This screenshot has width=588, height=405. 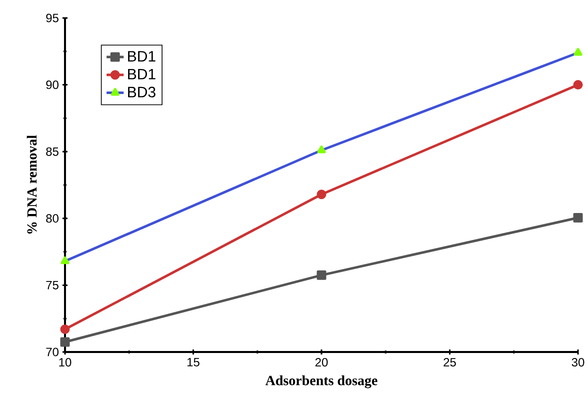 I want to click on x-tick-label: 25, so click(x=450, y=362).